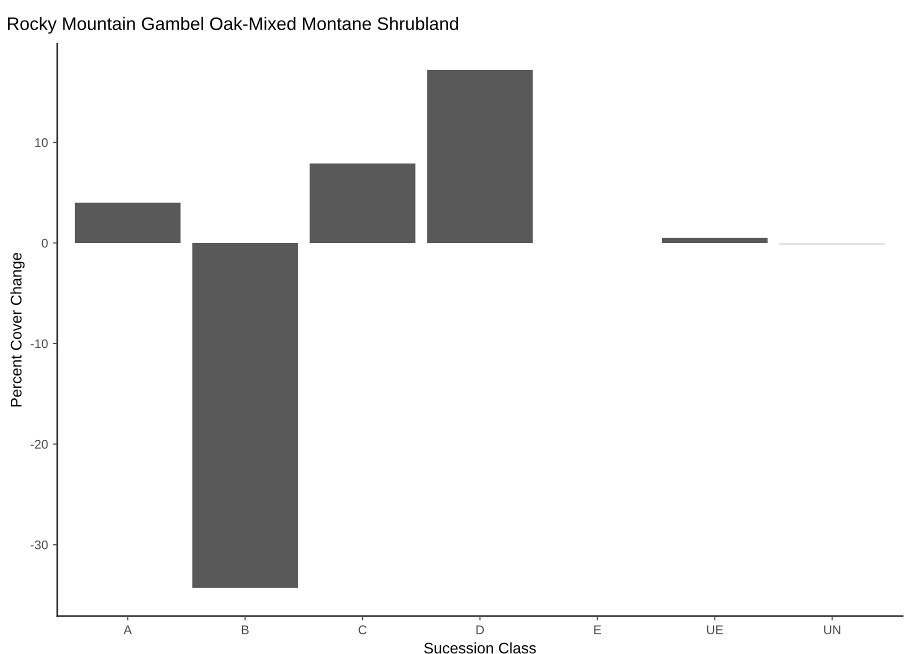 This screenshot has height=654, width=909. What do you see at coordinates (39, 545) in the screenshot?
I see `y-tick-label: -30` at bounding box center [39, 545].